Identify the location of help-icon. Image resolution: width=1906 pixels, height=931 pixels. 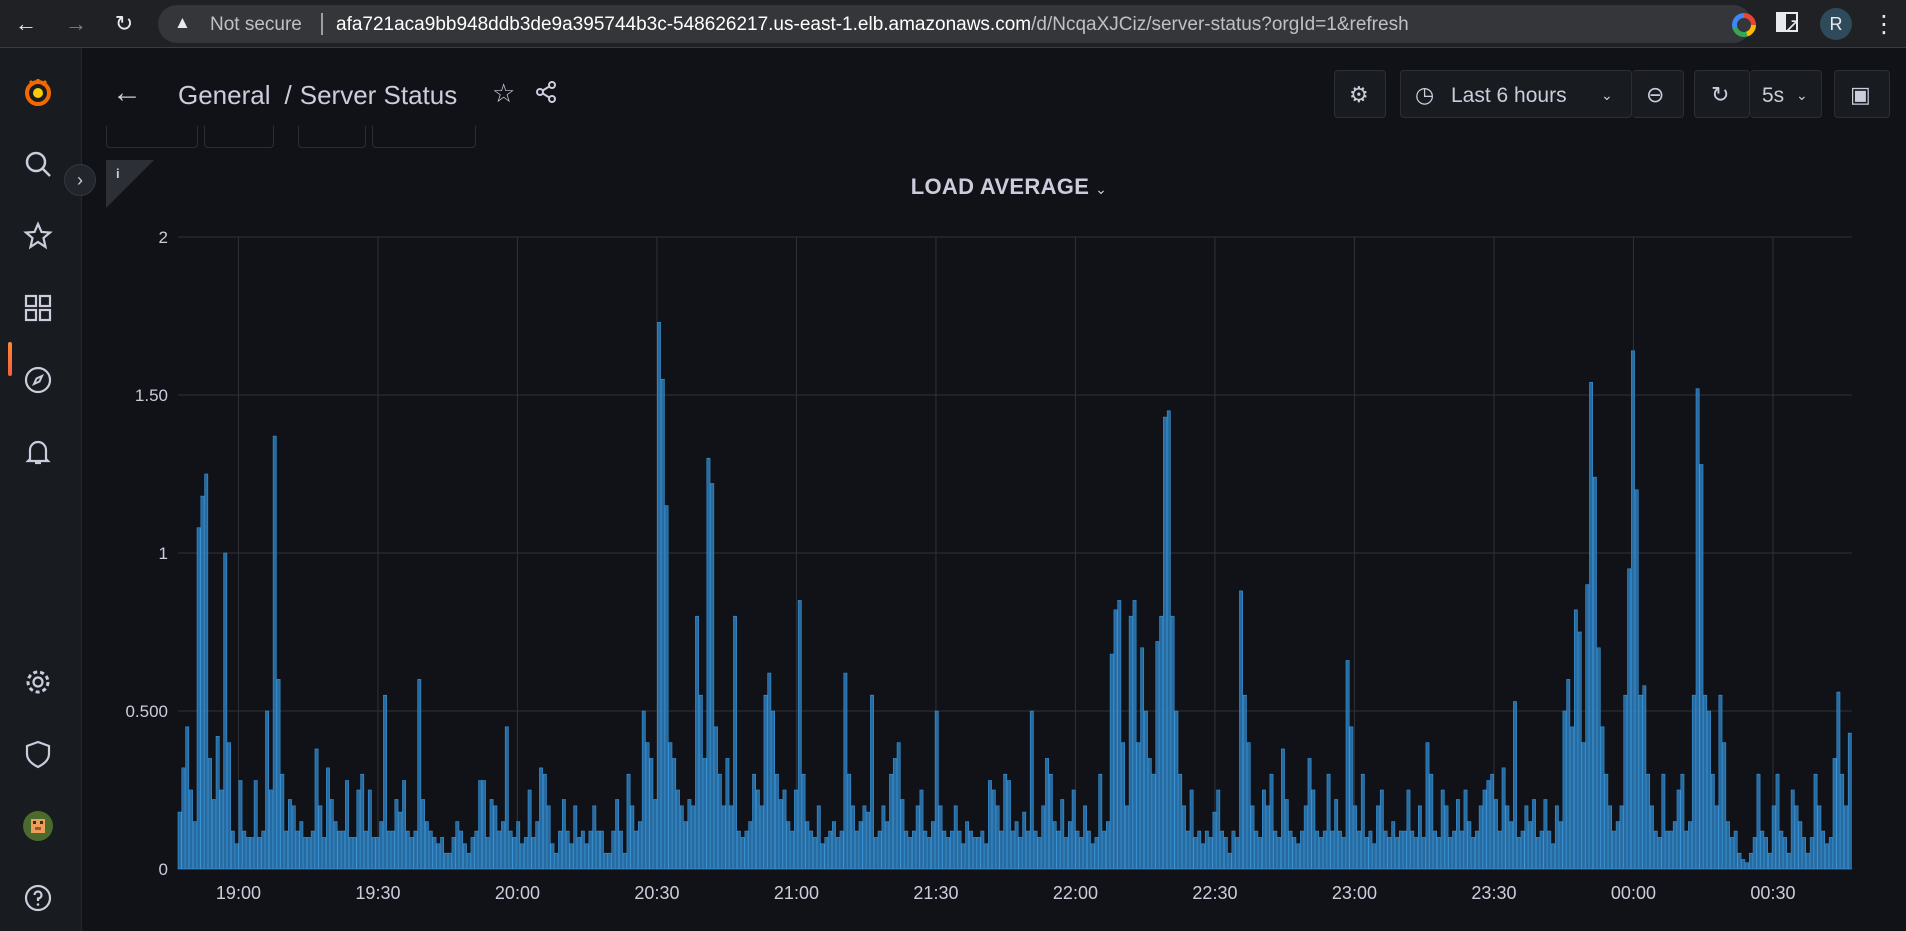
(38, 900).